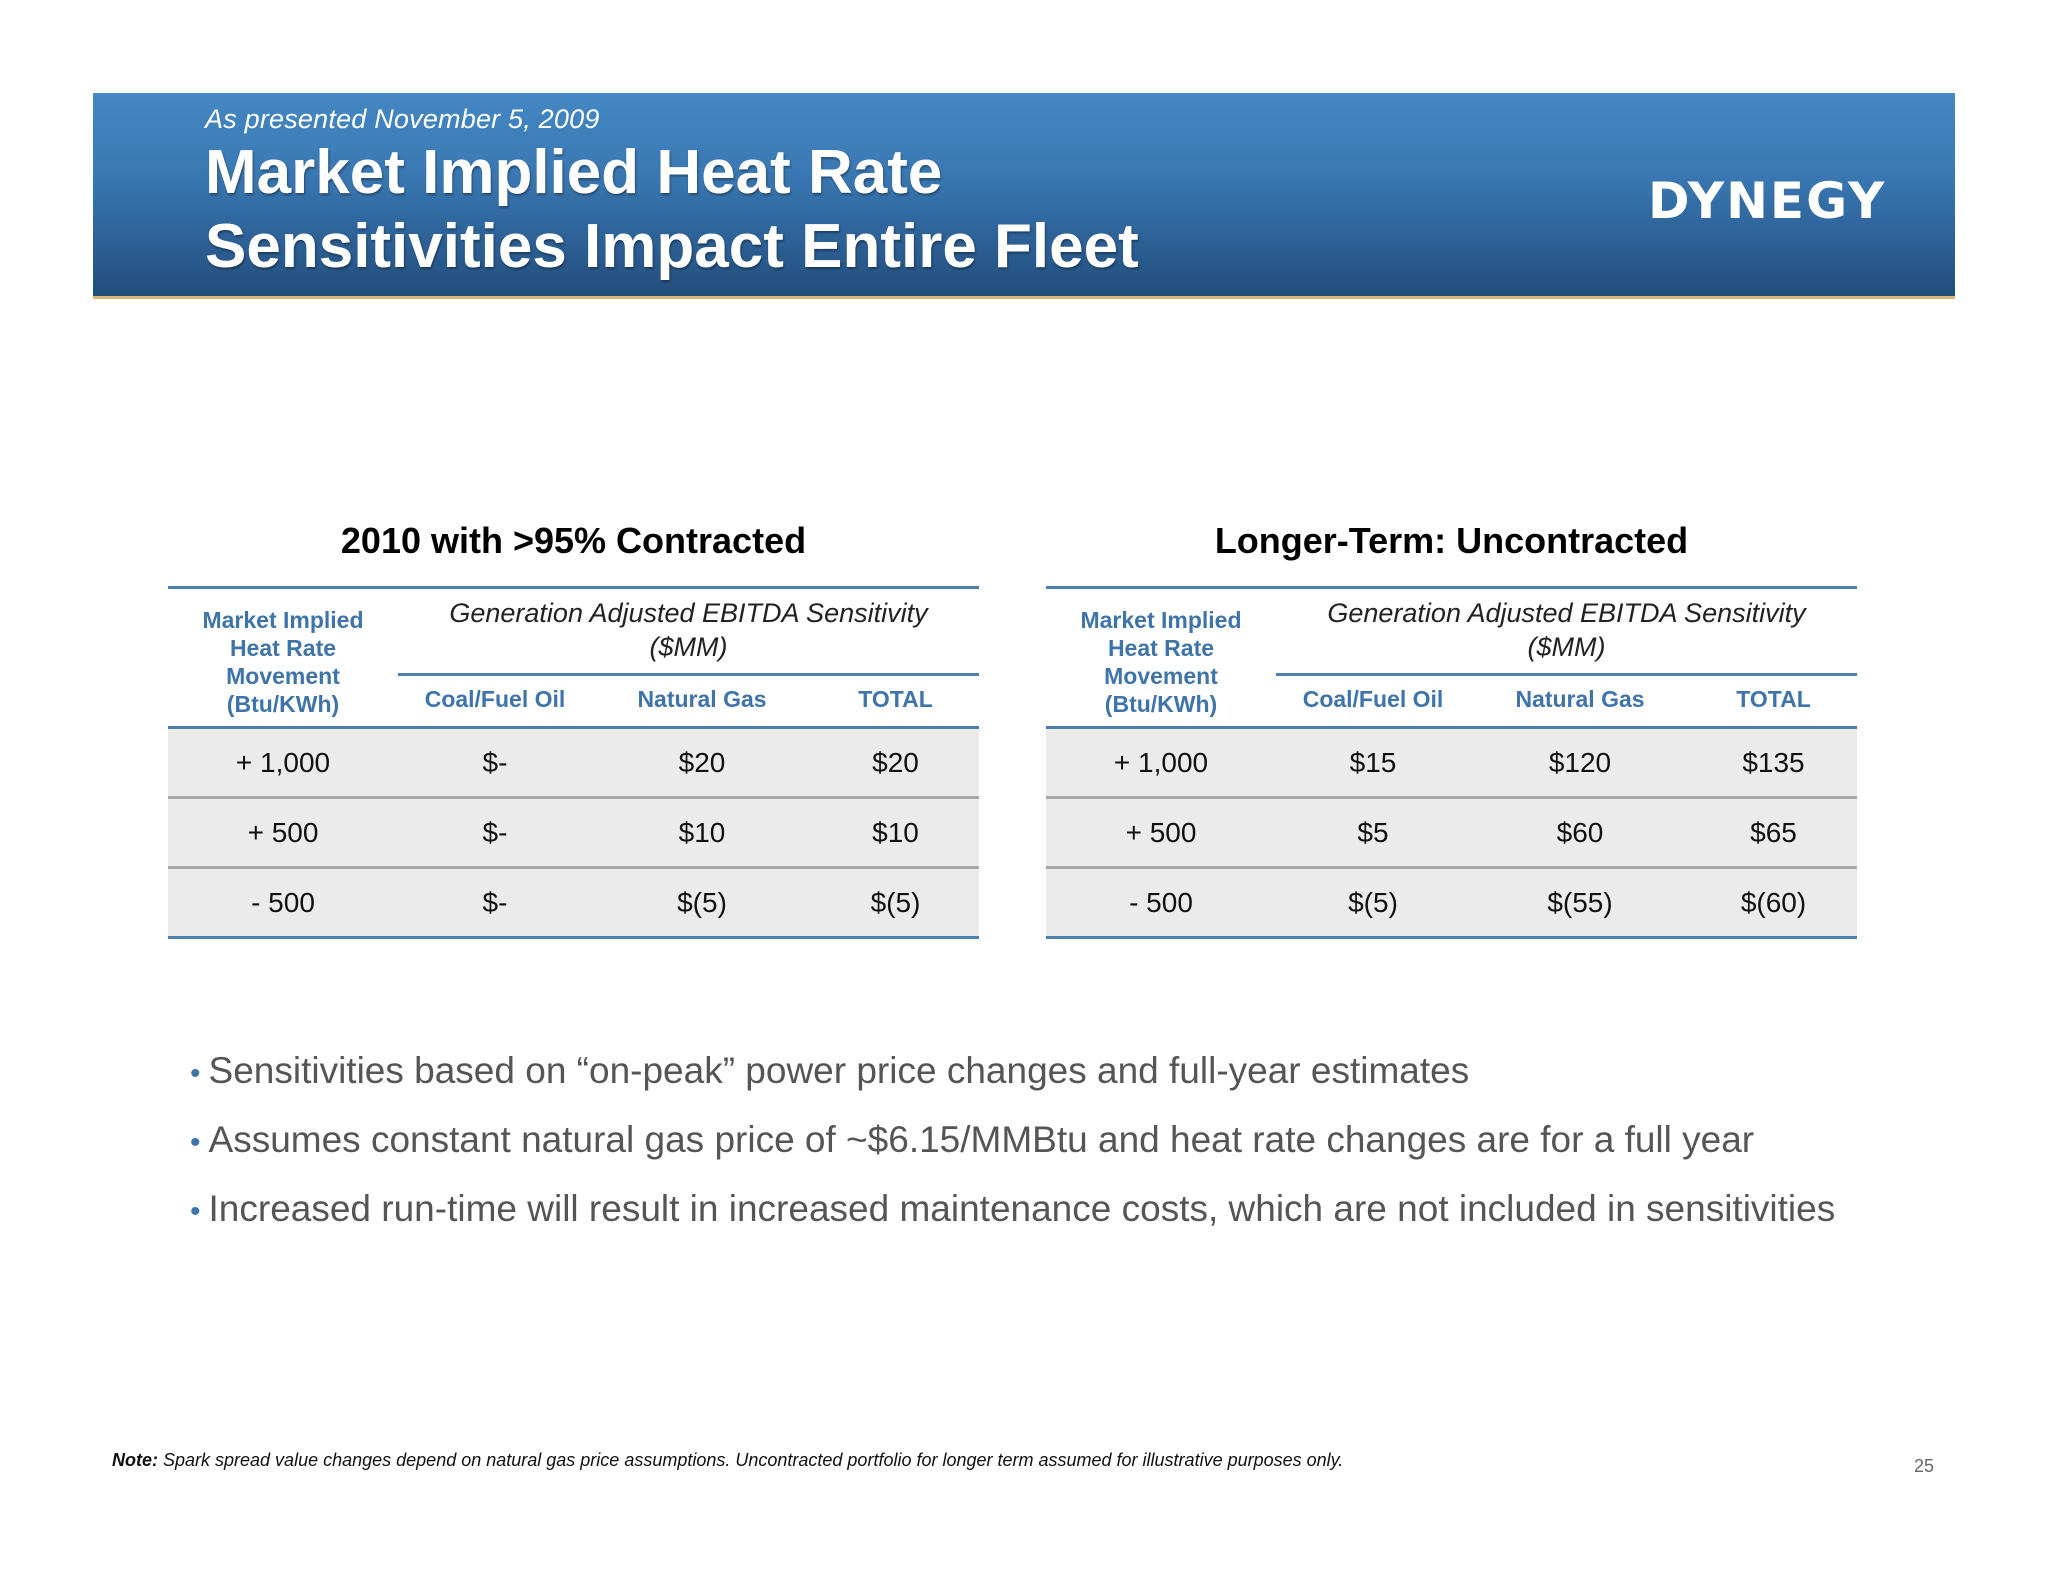 The image size is (2048, 1582). I want to click on value-cell: $15, so click(1373, 762).